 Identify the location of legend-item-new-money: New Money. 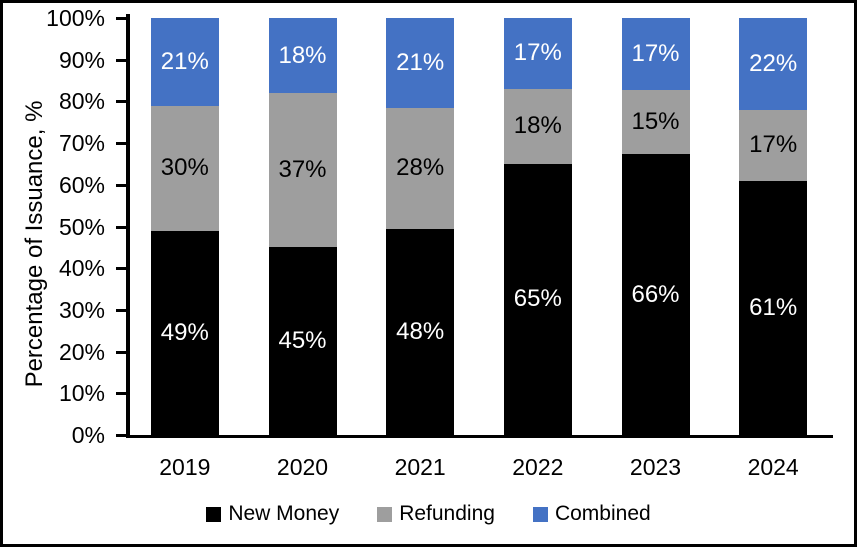
(272, 514).